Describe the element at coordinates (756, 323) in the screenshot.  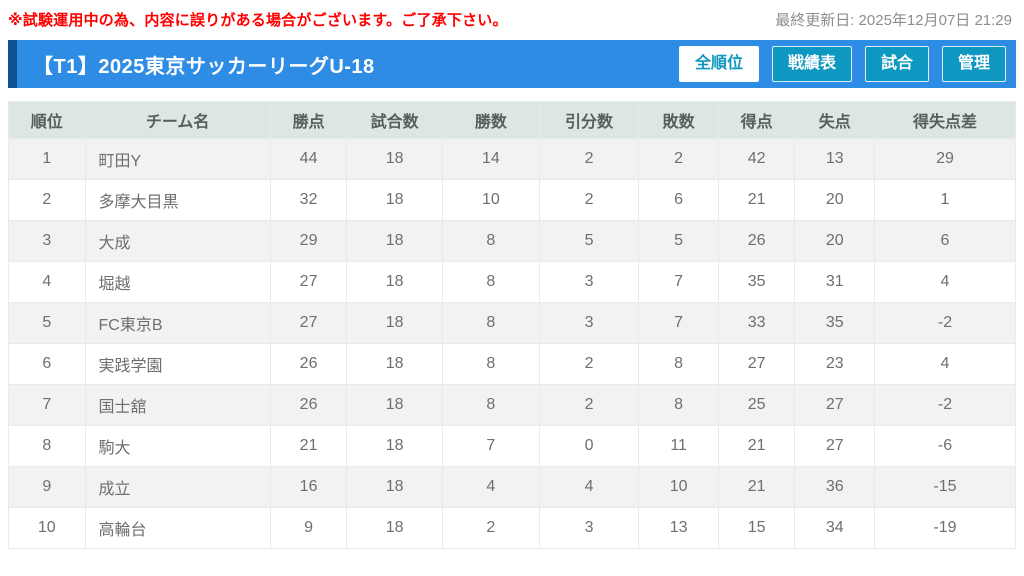
I see `stat-cell: 33` at that location.